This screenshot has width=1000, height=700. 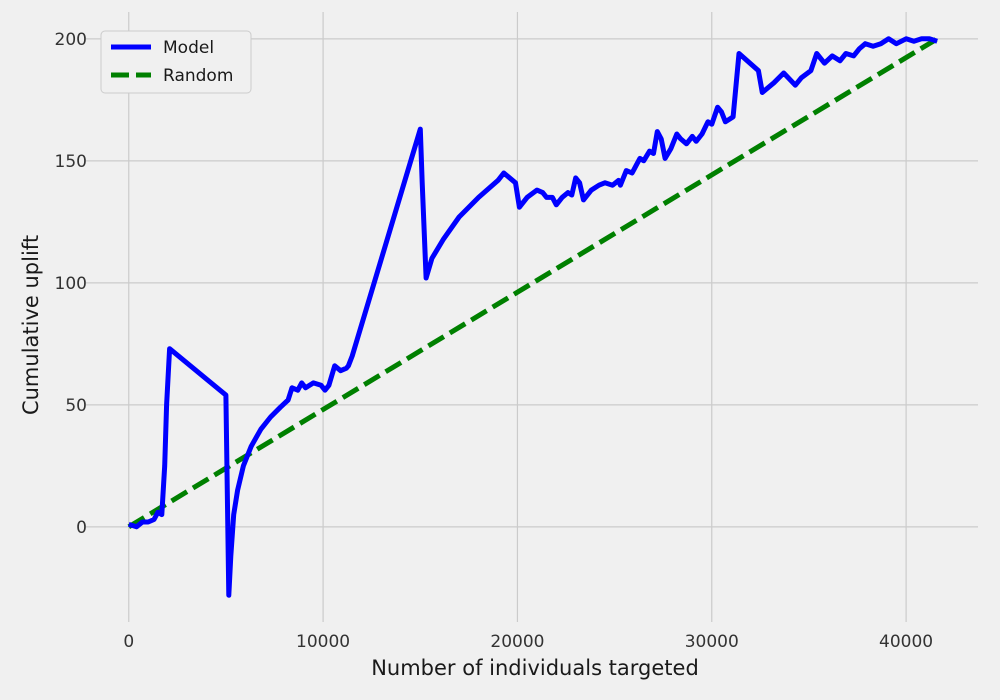 What do you see at coordinates (128, 642) in the screenshot?
I see `x-tick-label: 0` at bounding box center [128, 642].